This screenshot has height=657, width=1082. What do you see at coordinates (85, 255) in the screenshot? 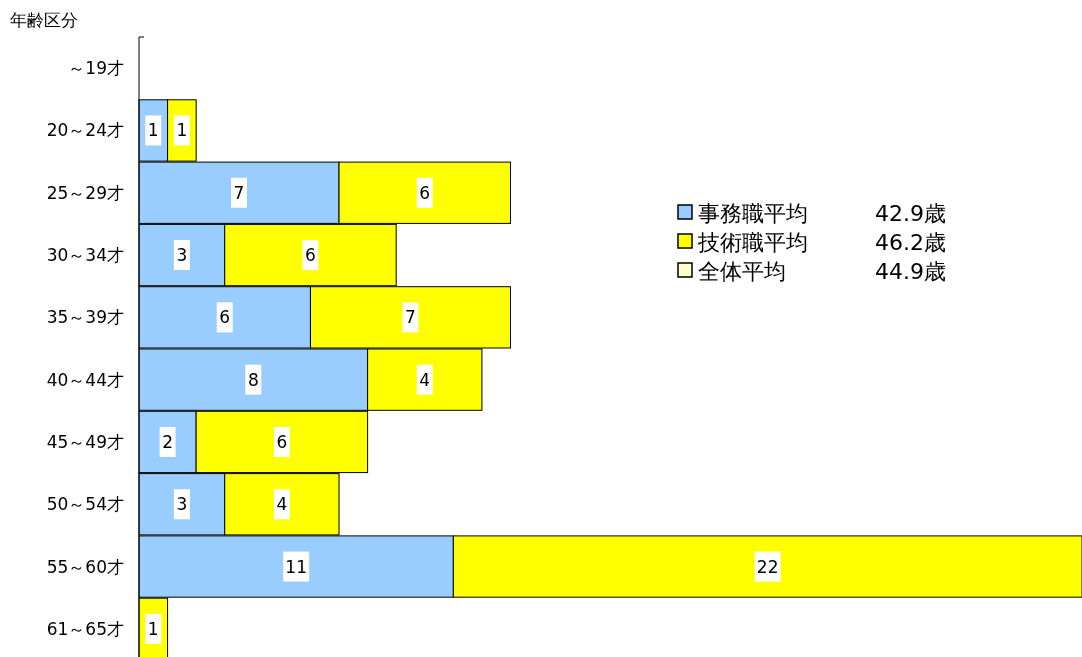
I see `y-tick-label: 30～34才` at bounding box center [85, 255].